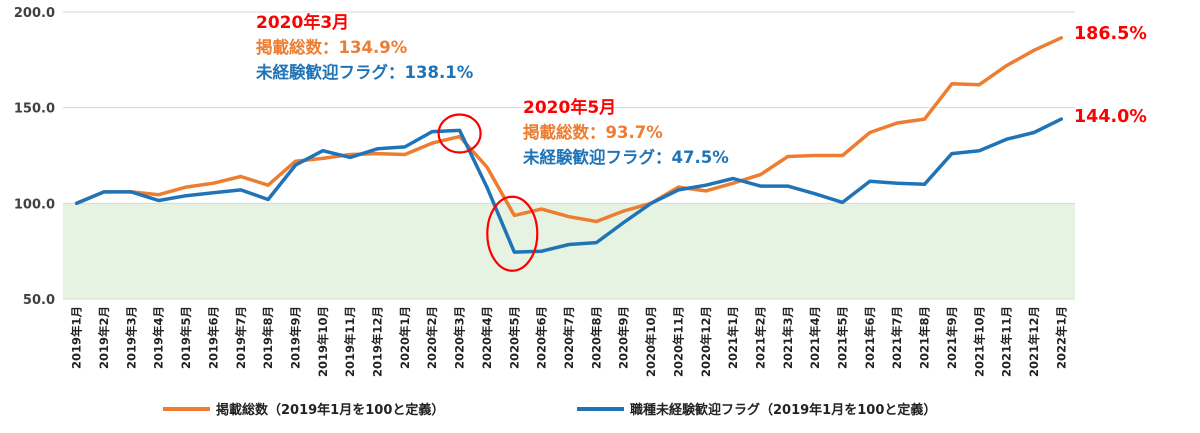 The image size is (1200, 433). What do you see at coordinates (330, 410) in the screenshot?
I see `legend-label-listing-total: 掲載総数（2019年1月を100と定義）` at bounding box center [330, 410].